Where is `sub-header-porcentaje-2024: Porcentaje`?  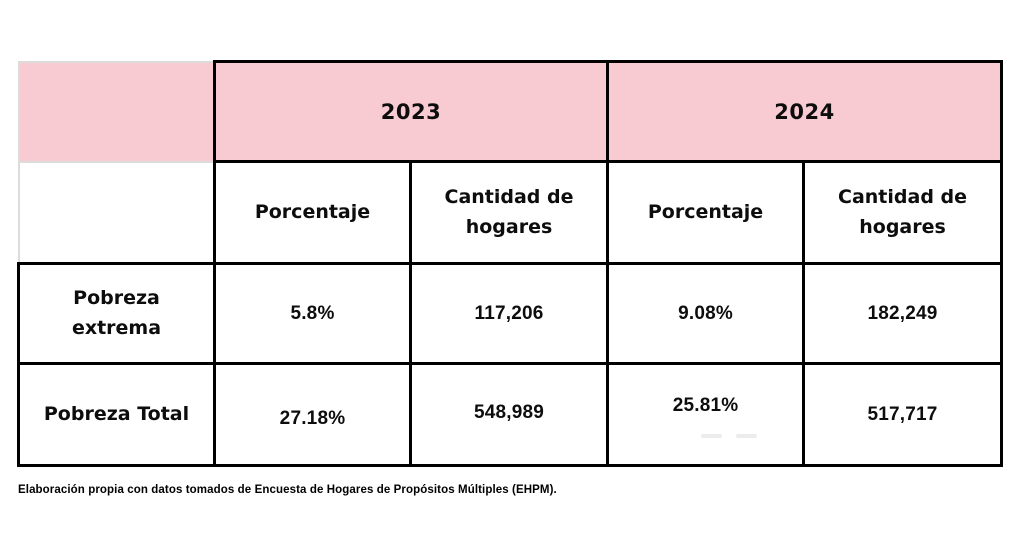 sub-header-porcentaje-2024: Porcentaje is located at coordinates (706, 212).